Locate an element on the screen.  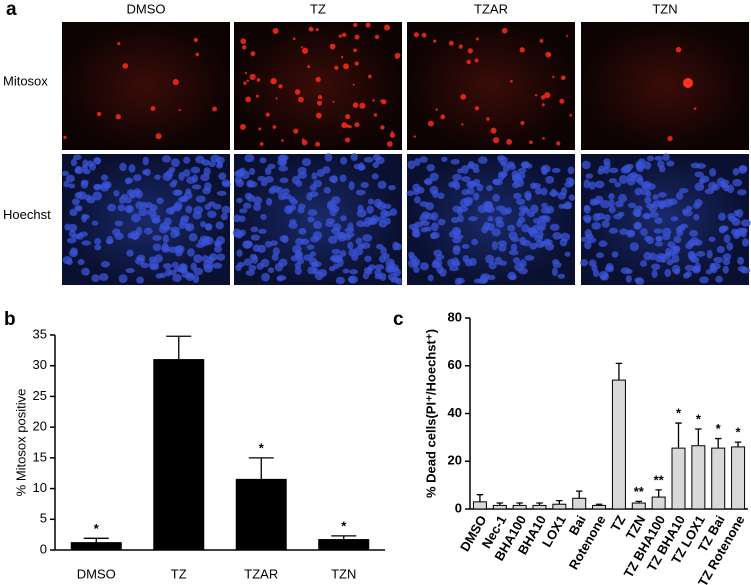
y-tick-label: 30 is located at coordinates (40, 364).